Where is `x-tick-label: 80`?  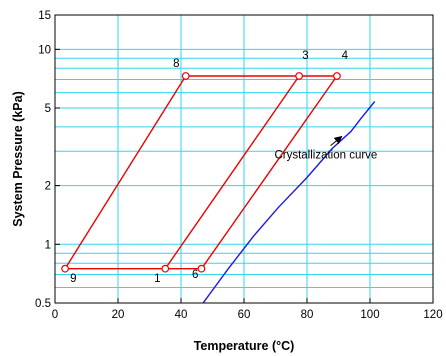
x-tick-label: 80 is located at coordinates (307, 315).